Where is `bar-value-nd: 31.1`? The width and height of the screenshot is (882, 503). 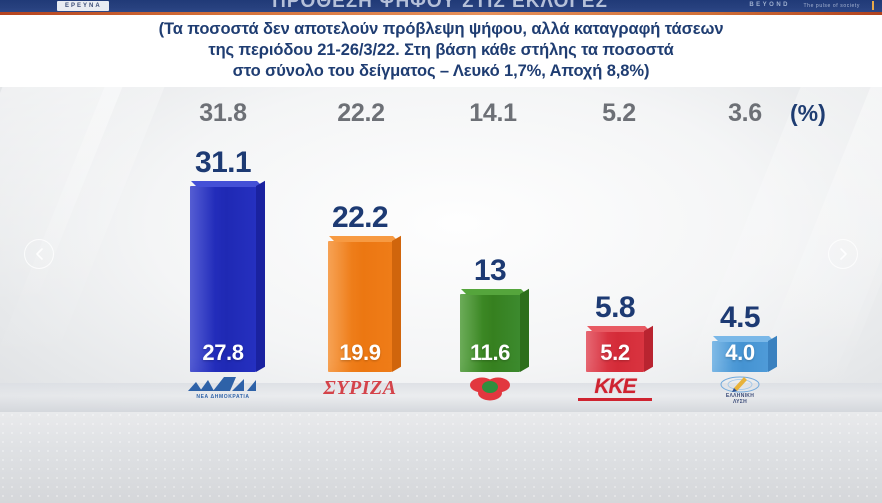 bar-value-nd: 31.1 is located at coordinates (223, 162).